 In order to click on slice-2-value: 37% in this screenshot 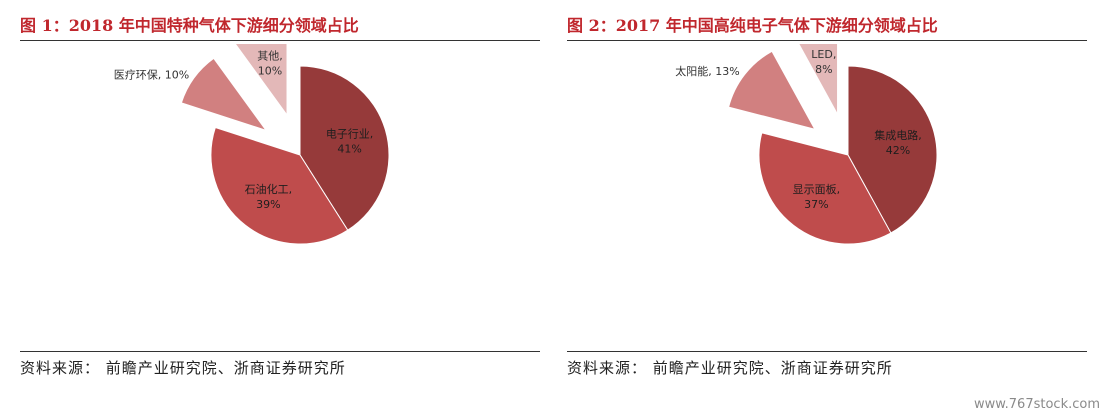, I will do `click(816, 204)`.